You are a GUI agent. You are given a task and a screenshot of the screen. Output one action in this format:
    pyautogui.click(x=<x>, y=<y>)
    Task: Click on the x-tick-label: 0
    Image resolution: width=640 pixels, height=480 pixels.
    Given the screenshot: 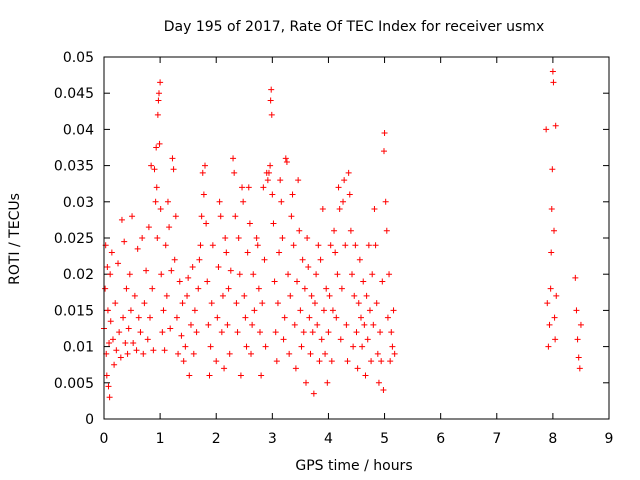 What is the action you would take?
    pyautogui.click(x=104, y=439)
    